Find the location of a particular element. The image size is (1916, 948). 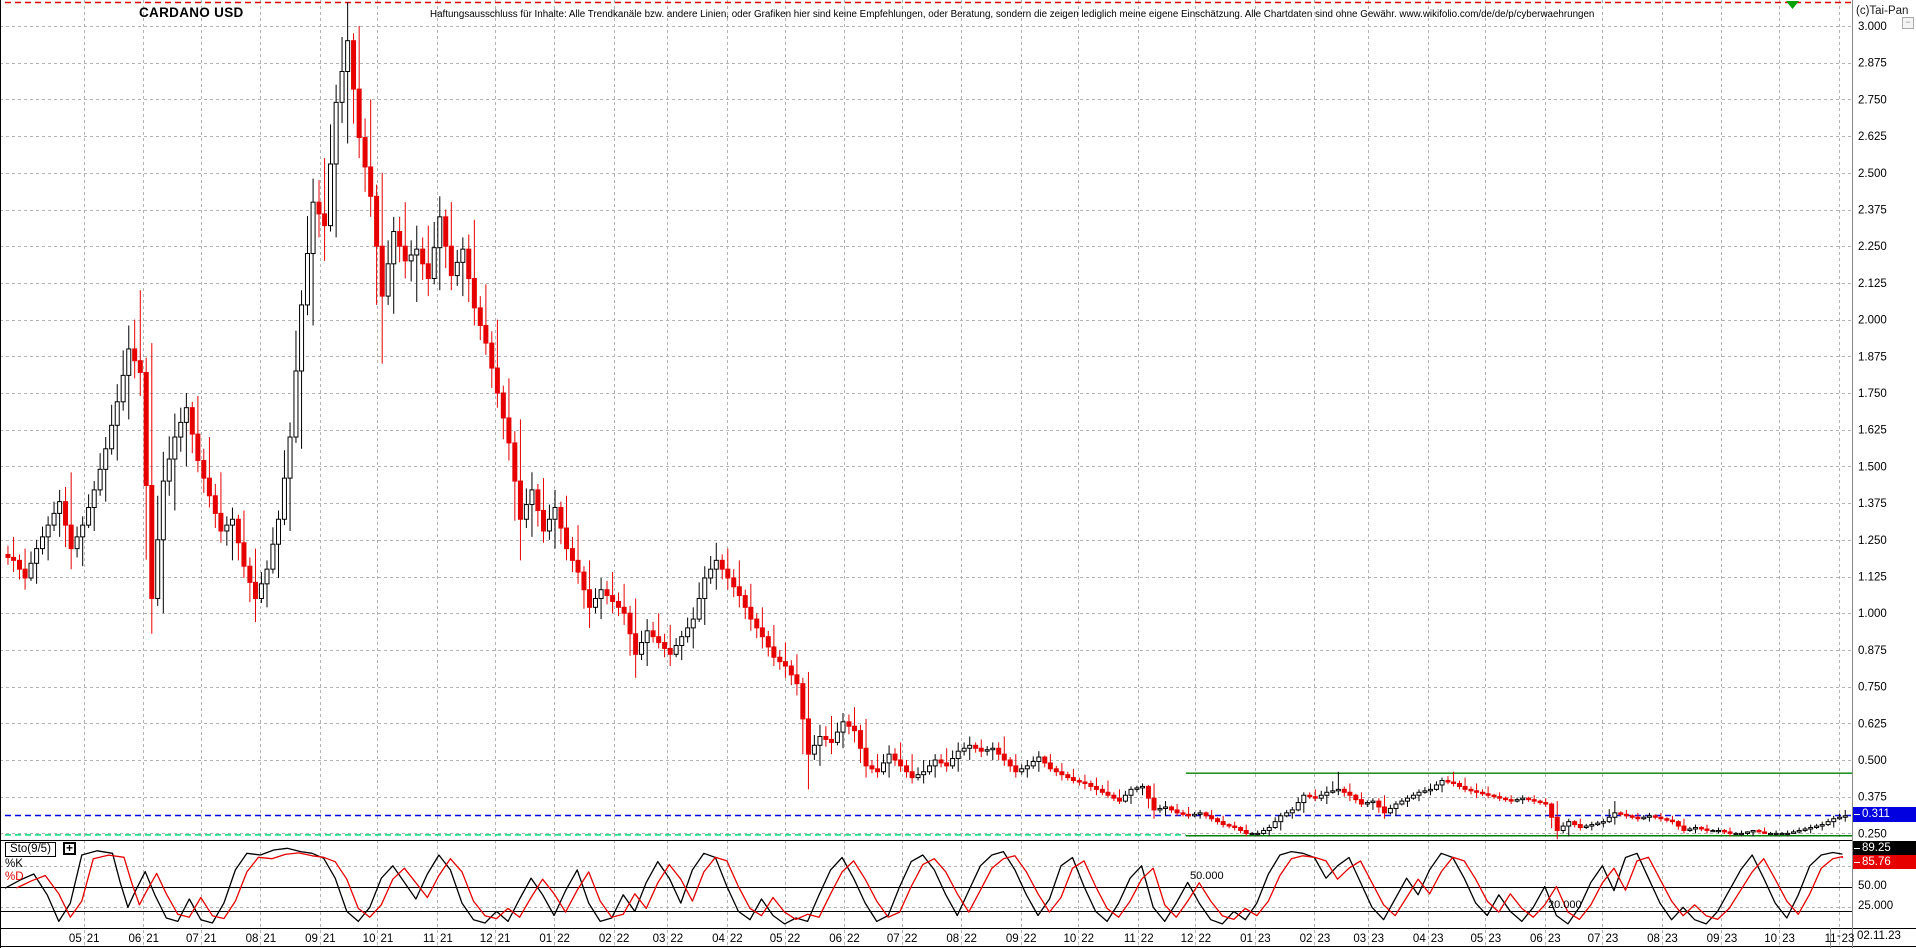

sto-axis-label-50: 50.00 is located at coordinates (1872, 886).